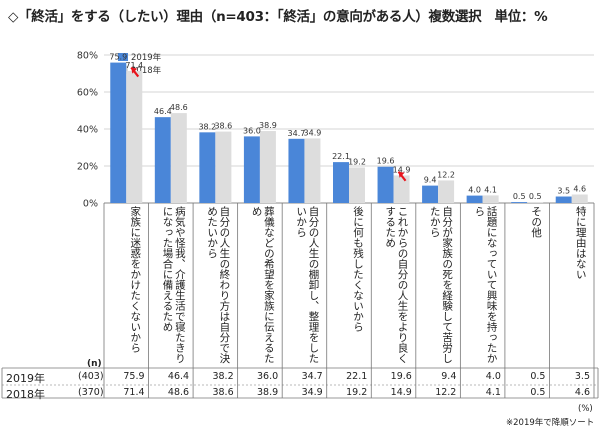 This screenshot has height=431, width=600. Describe the element at coordinates (207, 126) in the screenshot. I see `value-label-2019: 38.2` at that location.